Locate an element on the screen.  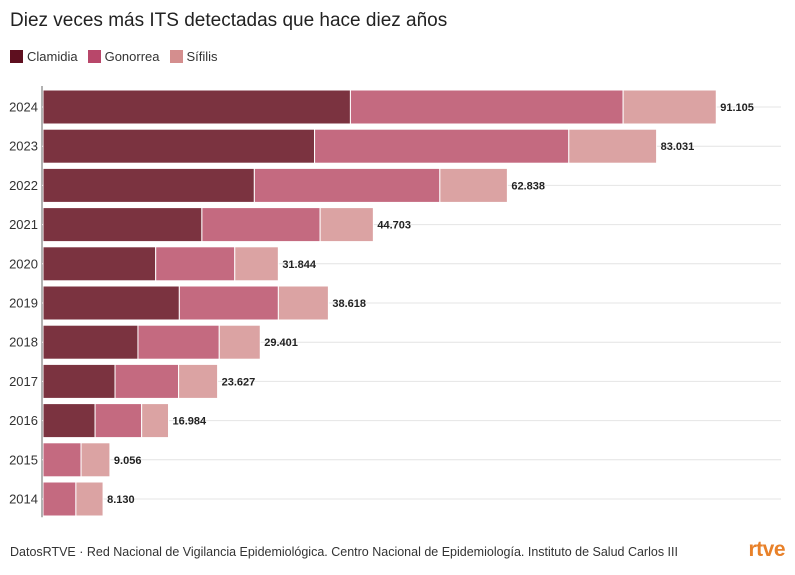
total-label-2021: 44.703 is located at coordinates (394, 226).